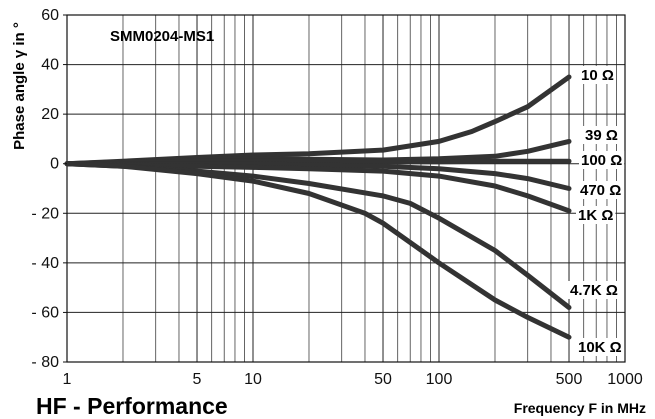 This screenshot has height=419, width=655. Describe the element at coordinates (439, 379) in the screenshot. I see `x-tick-label: 100` at that location.